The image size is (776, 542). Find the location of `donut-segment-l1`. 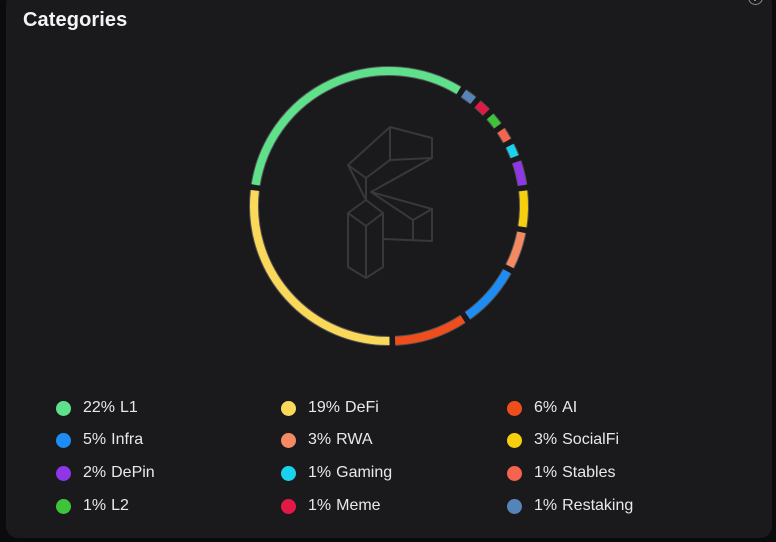

donut-segment-l1 is located at coordinates (356, 126).